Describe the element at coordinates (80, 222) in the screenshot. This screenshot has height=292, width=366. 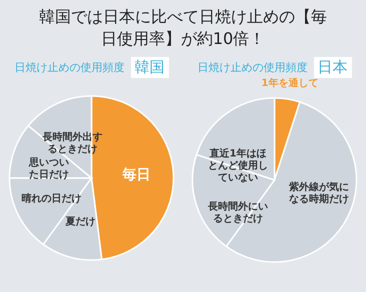
I see `slice-label: 夏だけ` at that location.